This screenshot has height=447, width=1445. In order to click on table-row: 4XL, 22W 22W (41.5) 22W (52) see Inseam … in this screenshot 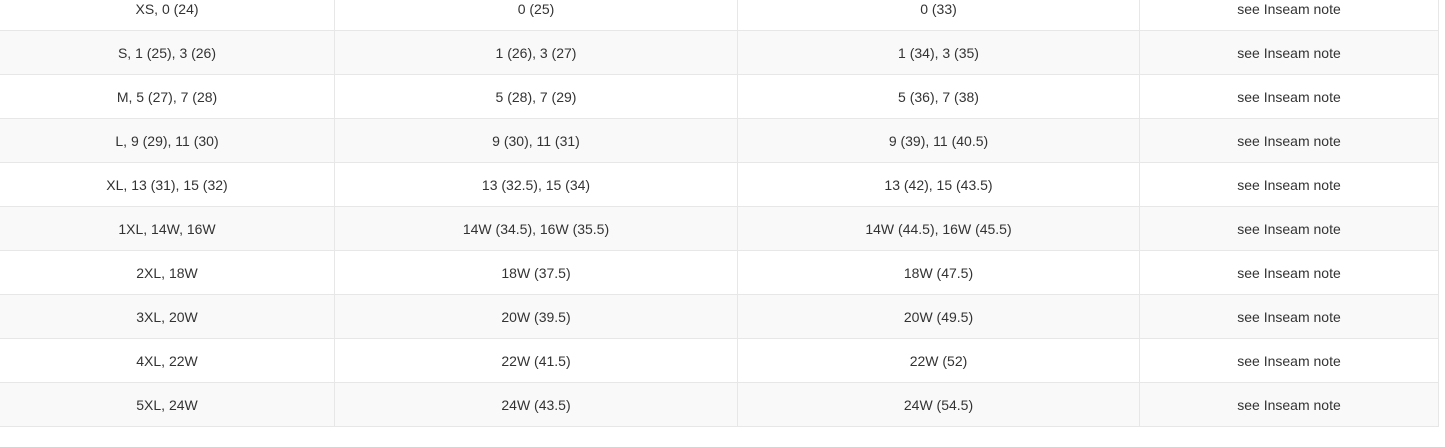, I will do `click(719, 361)`.